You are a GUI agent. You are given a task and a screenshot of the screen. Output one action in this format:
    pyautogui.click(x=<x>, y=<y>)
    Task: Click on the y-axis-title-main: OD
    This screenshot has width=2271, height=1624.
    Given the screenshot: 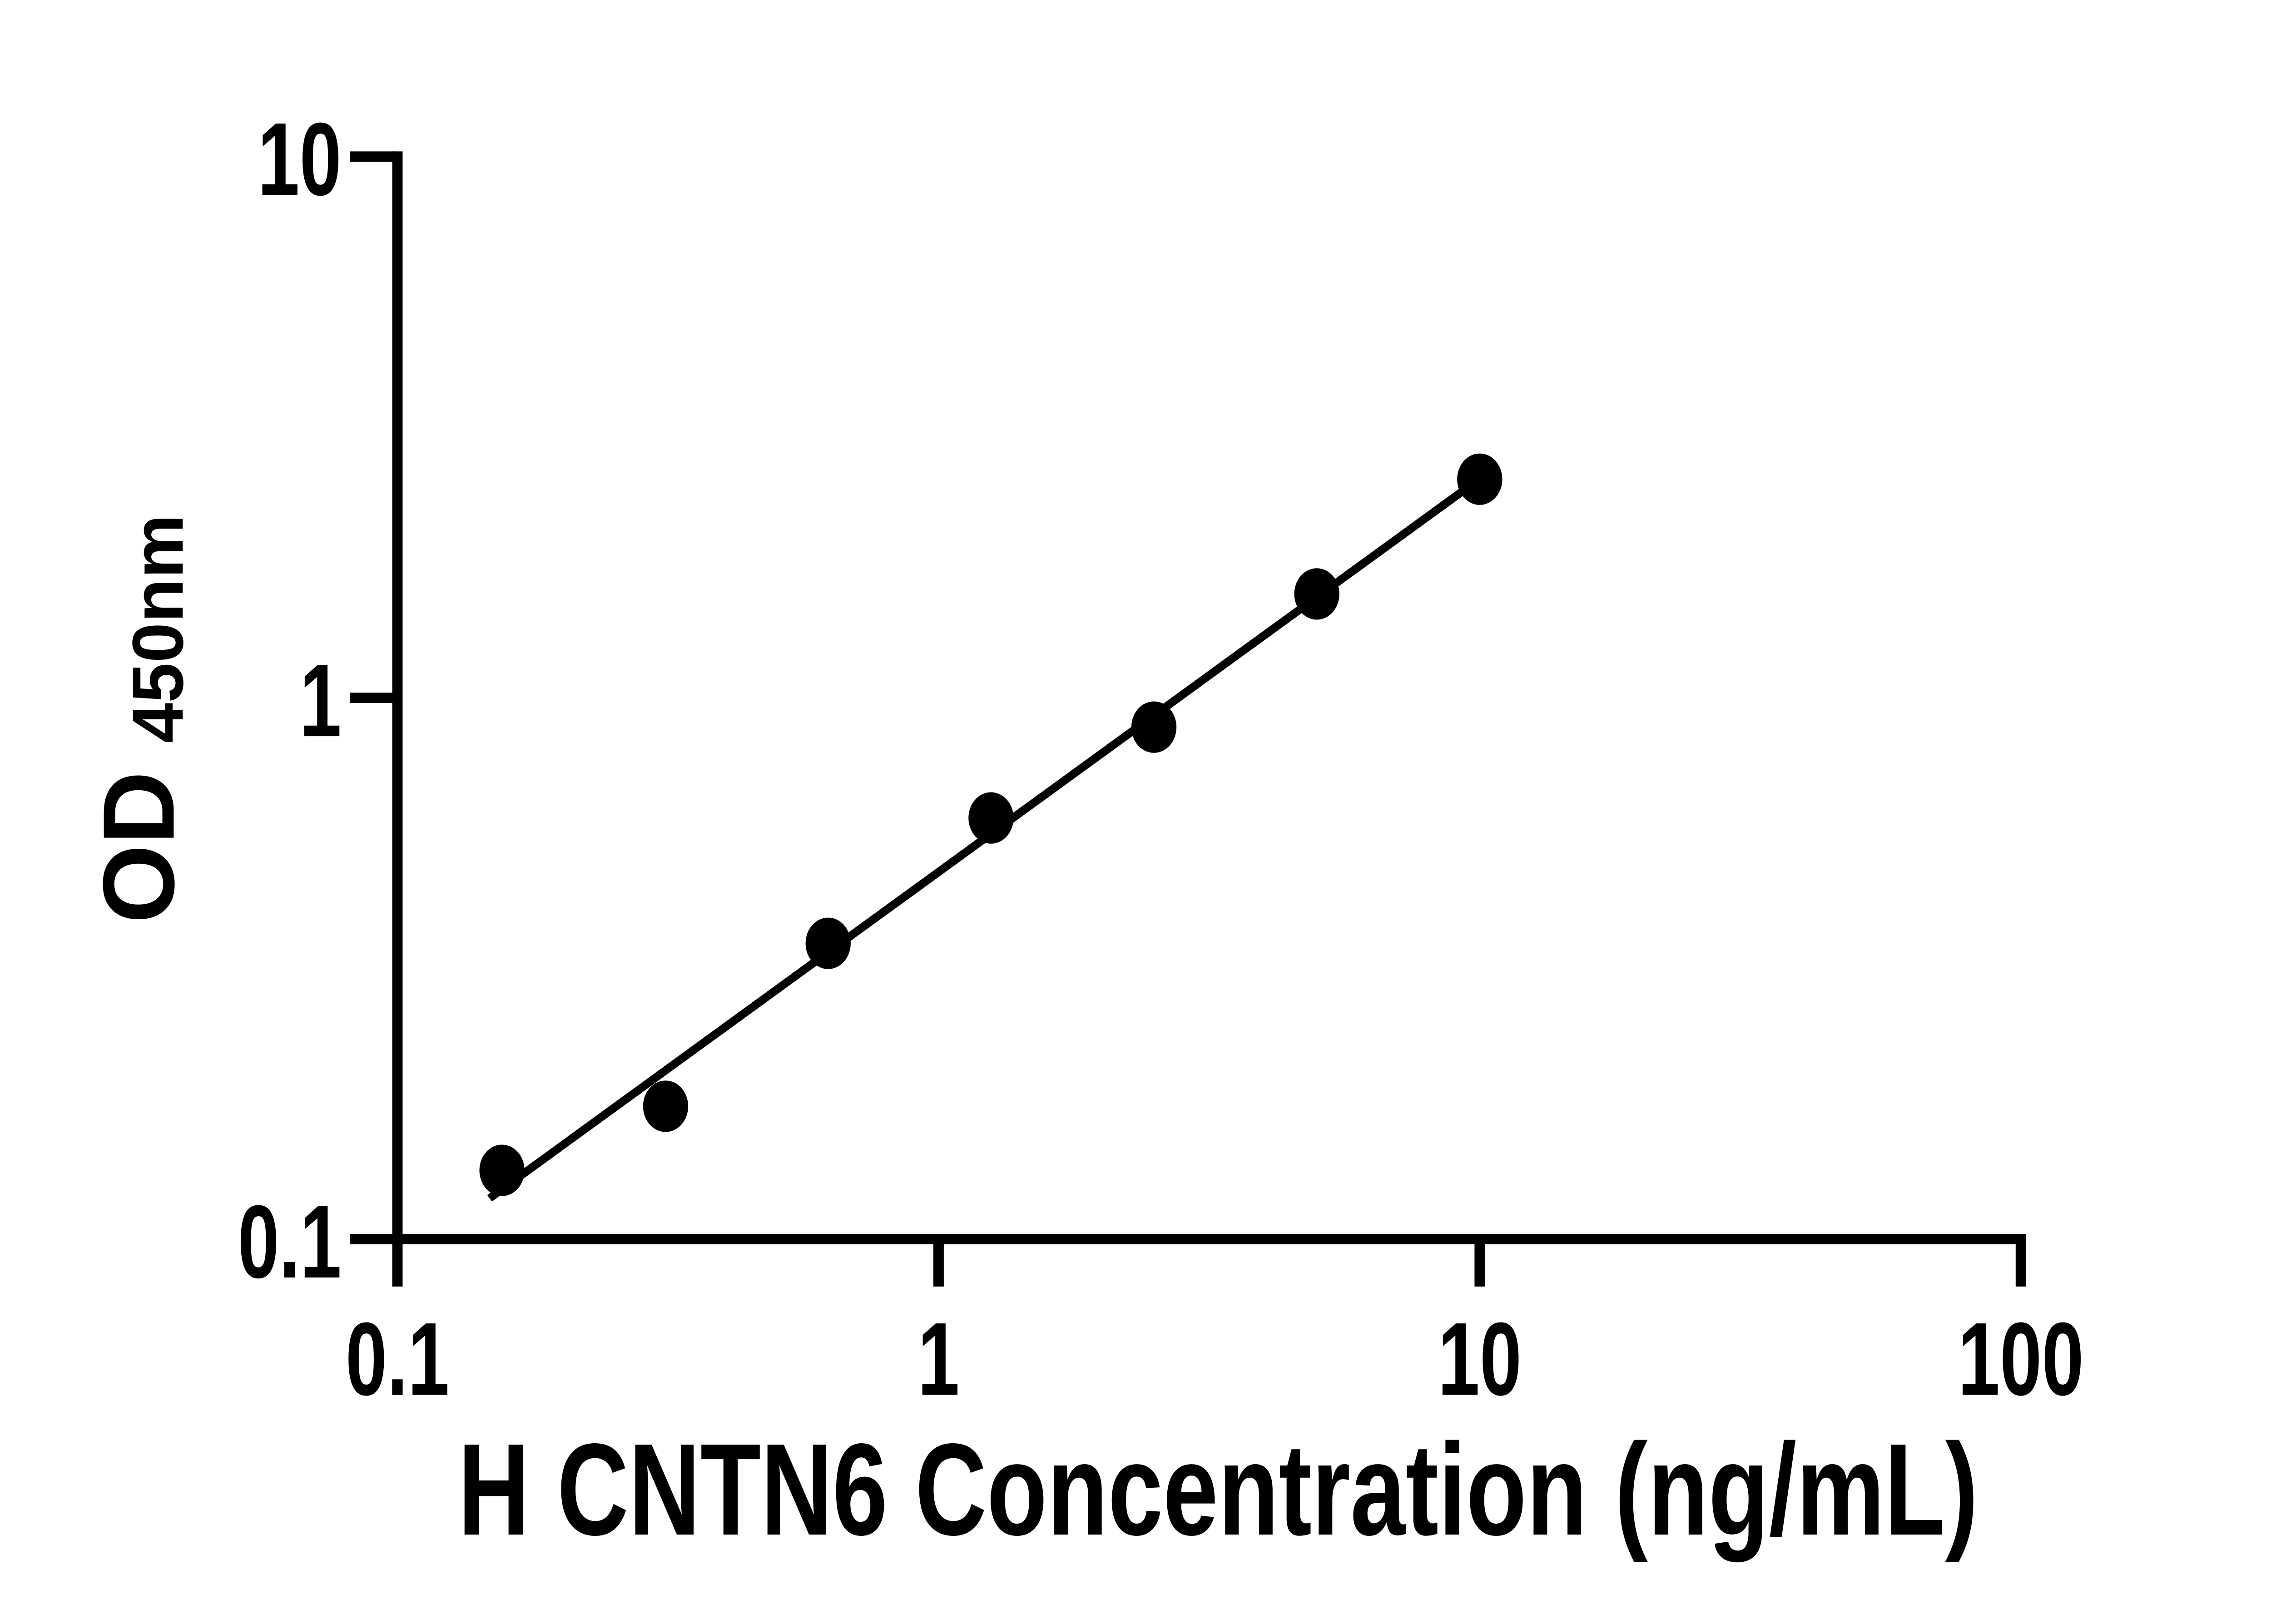 What is the action you would take?
    pyautogui.click(x=138, y=847)
    